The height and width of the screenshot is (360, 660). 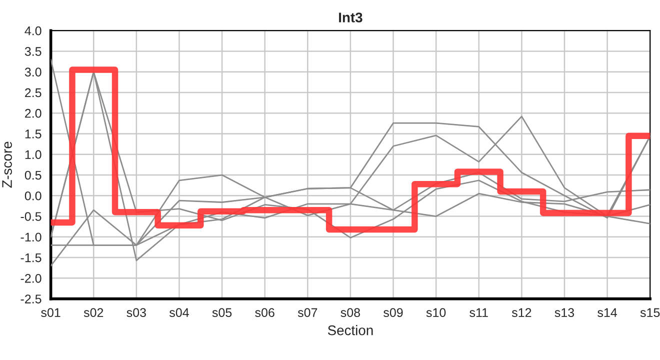 I want to click on y-tick-label: 3.5, so click(x=33, y=51).